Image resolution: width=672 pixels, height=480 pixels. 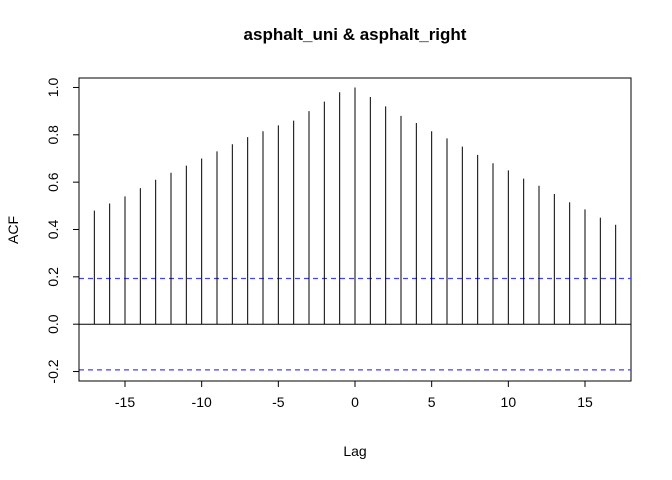 I want to click on y-tick-label: 0.4, so click(x=53, y=230).